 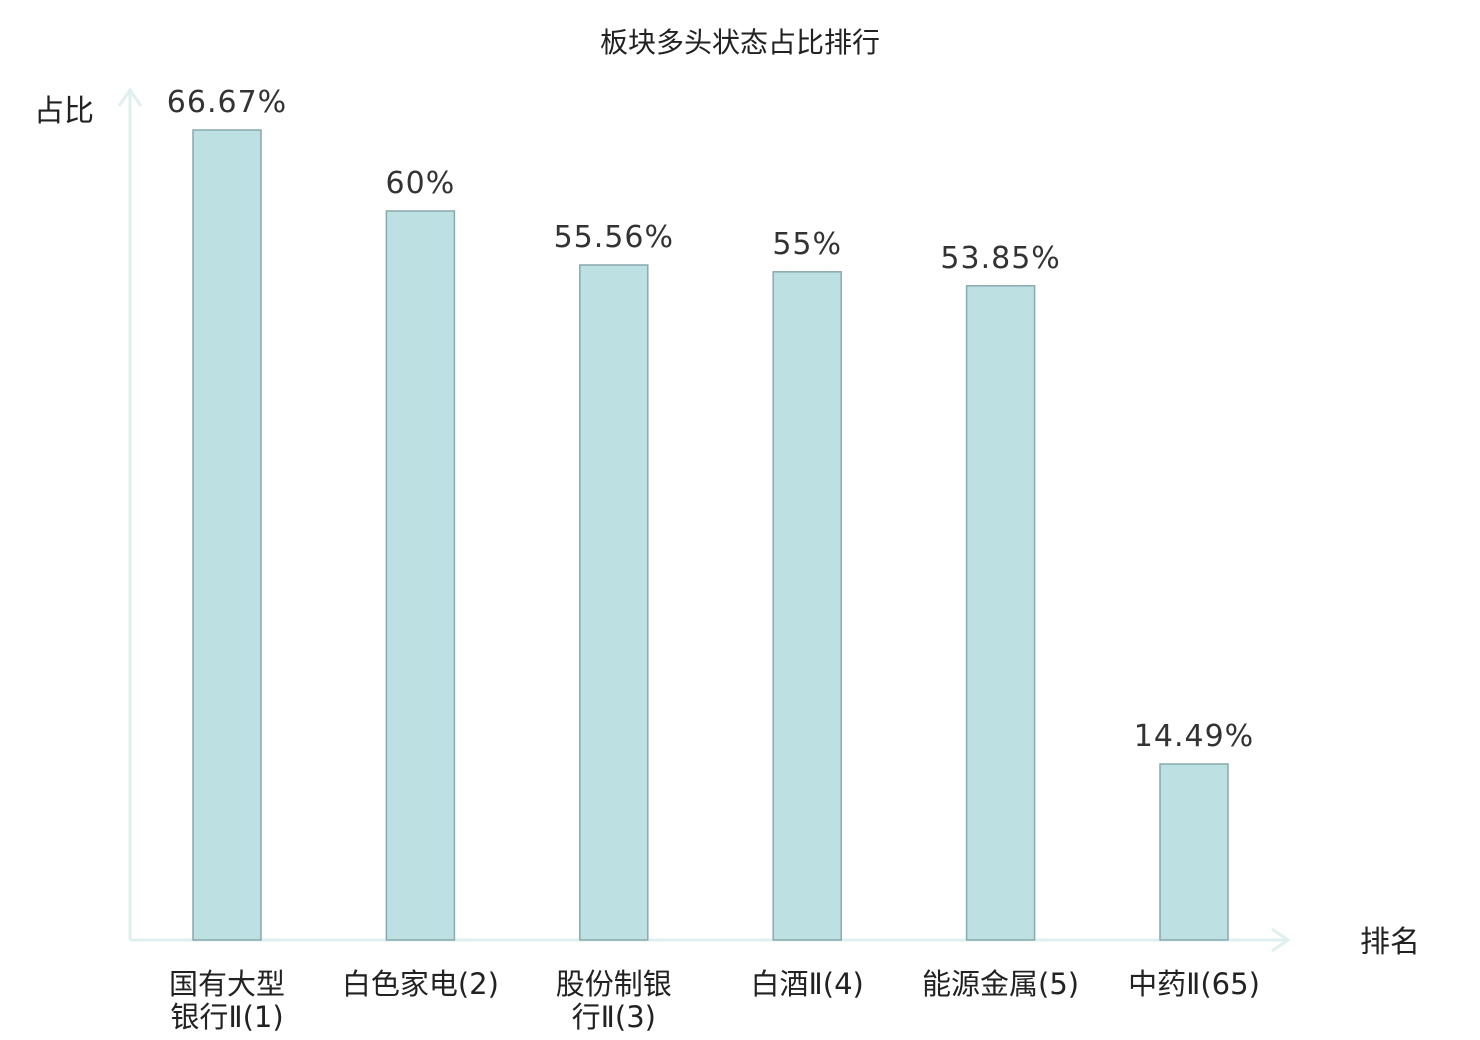 I want to click on x-axis-label: 排名, so click(x=1390, y=942).